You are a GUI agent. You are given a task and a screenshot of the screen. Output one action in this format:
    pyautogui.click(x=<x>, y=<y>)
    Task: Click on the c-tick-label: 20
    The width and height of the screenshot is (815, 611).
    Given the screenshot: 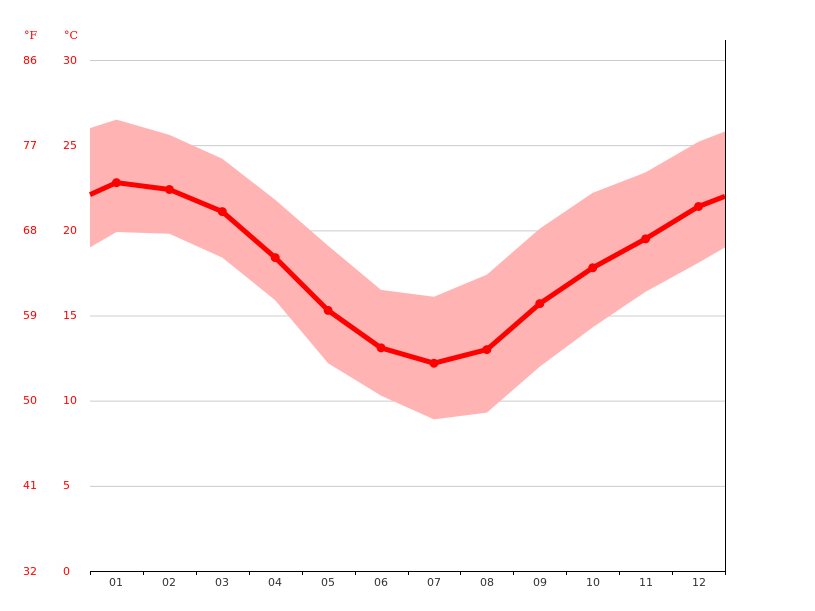 What is the action you would take?
    pyautogui.click(x=70, y=230)
    